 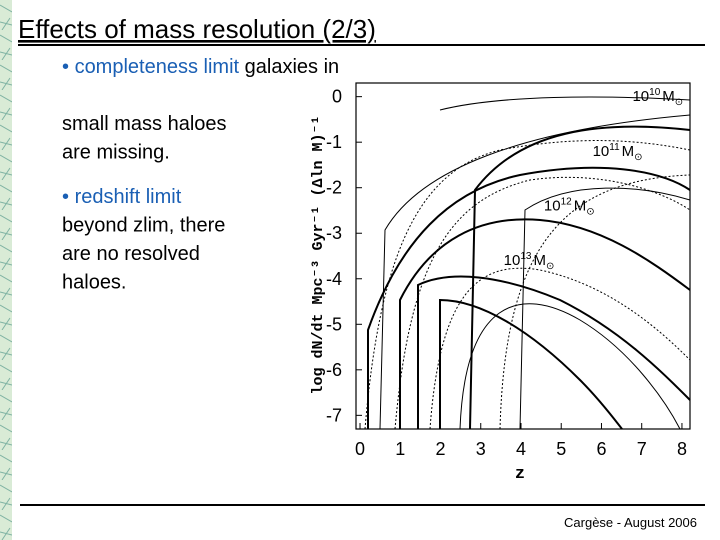 What do you see at coordinates (334, 415) in the screenshot?
I see `y-tick-label: -7` at bounding box center [334, 415].